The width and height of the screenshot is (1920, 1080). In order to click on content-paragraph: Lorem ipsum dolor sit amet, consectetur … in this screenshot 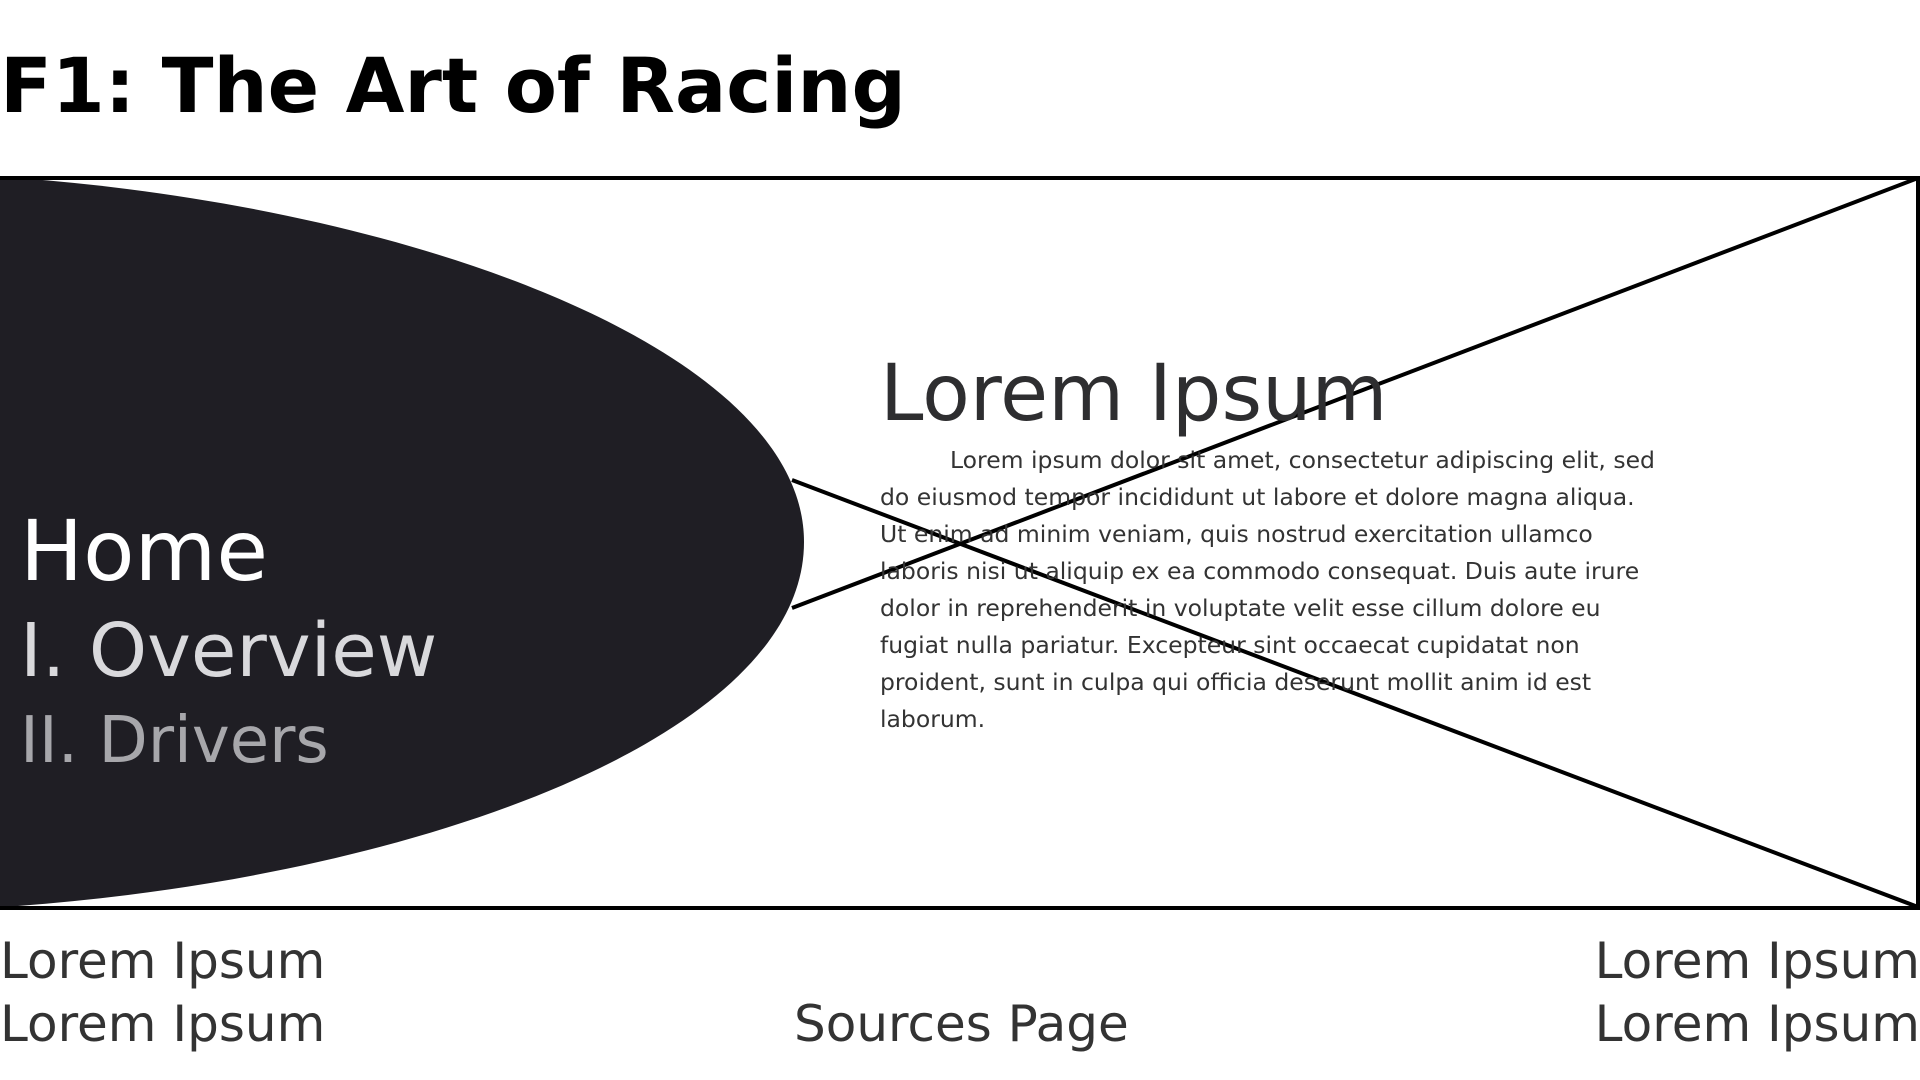, I will do `click(1267, 589)`.